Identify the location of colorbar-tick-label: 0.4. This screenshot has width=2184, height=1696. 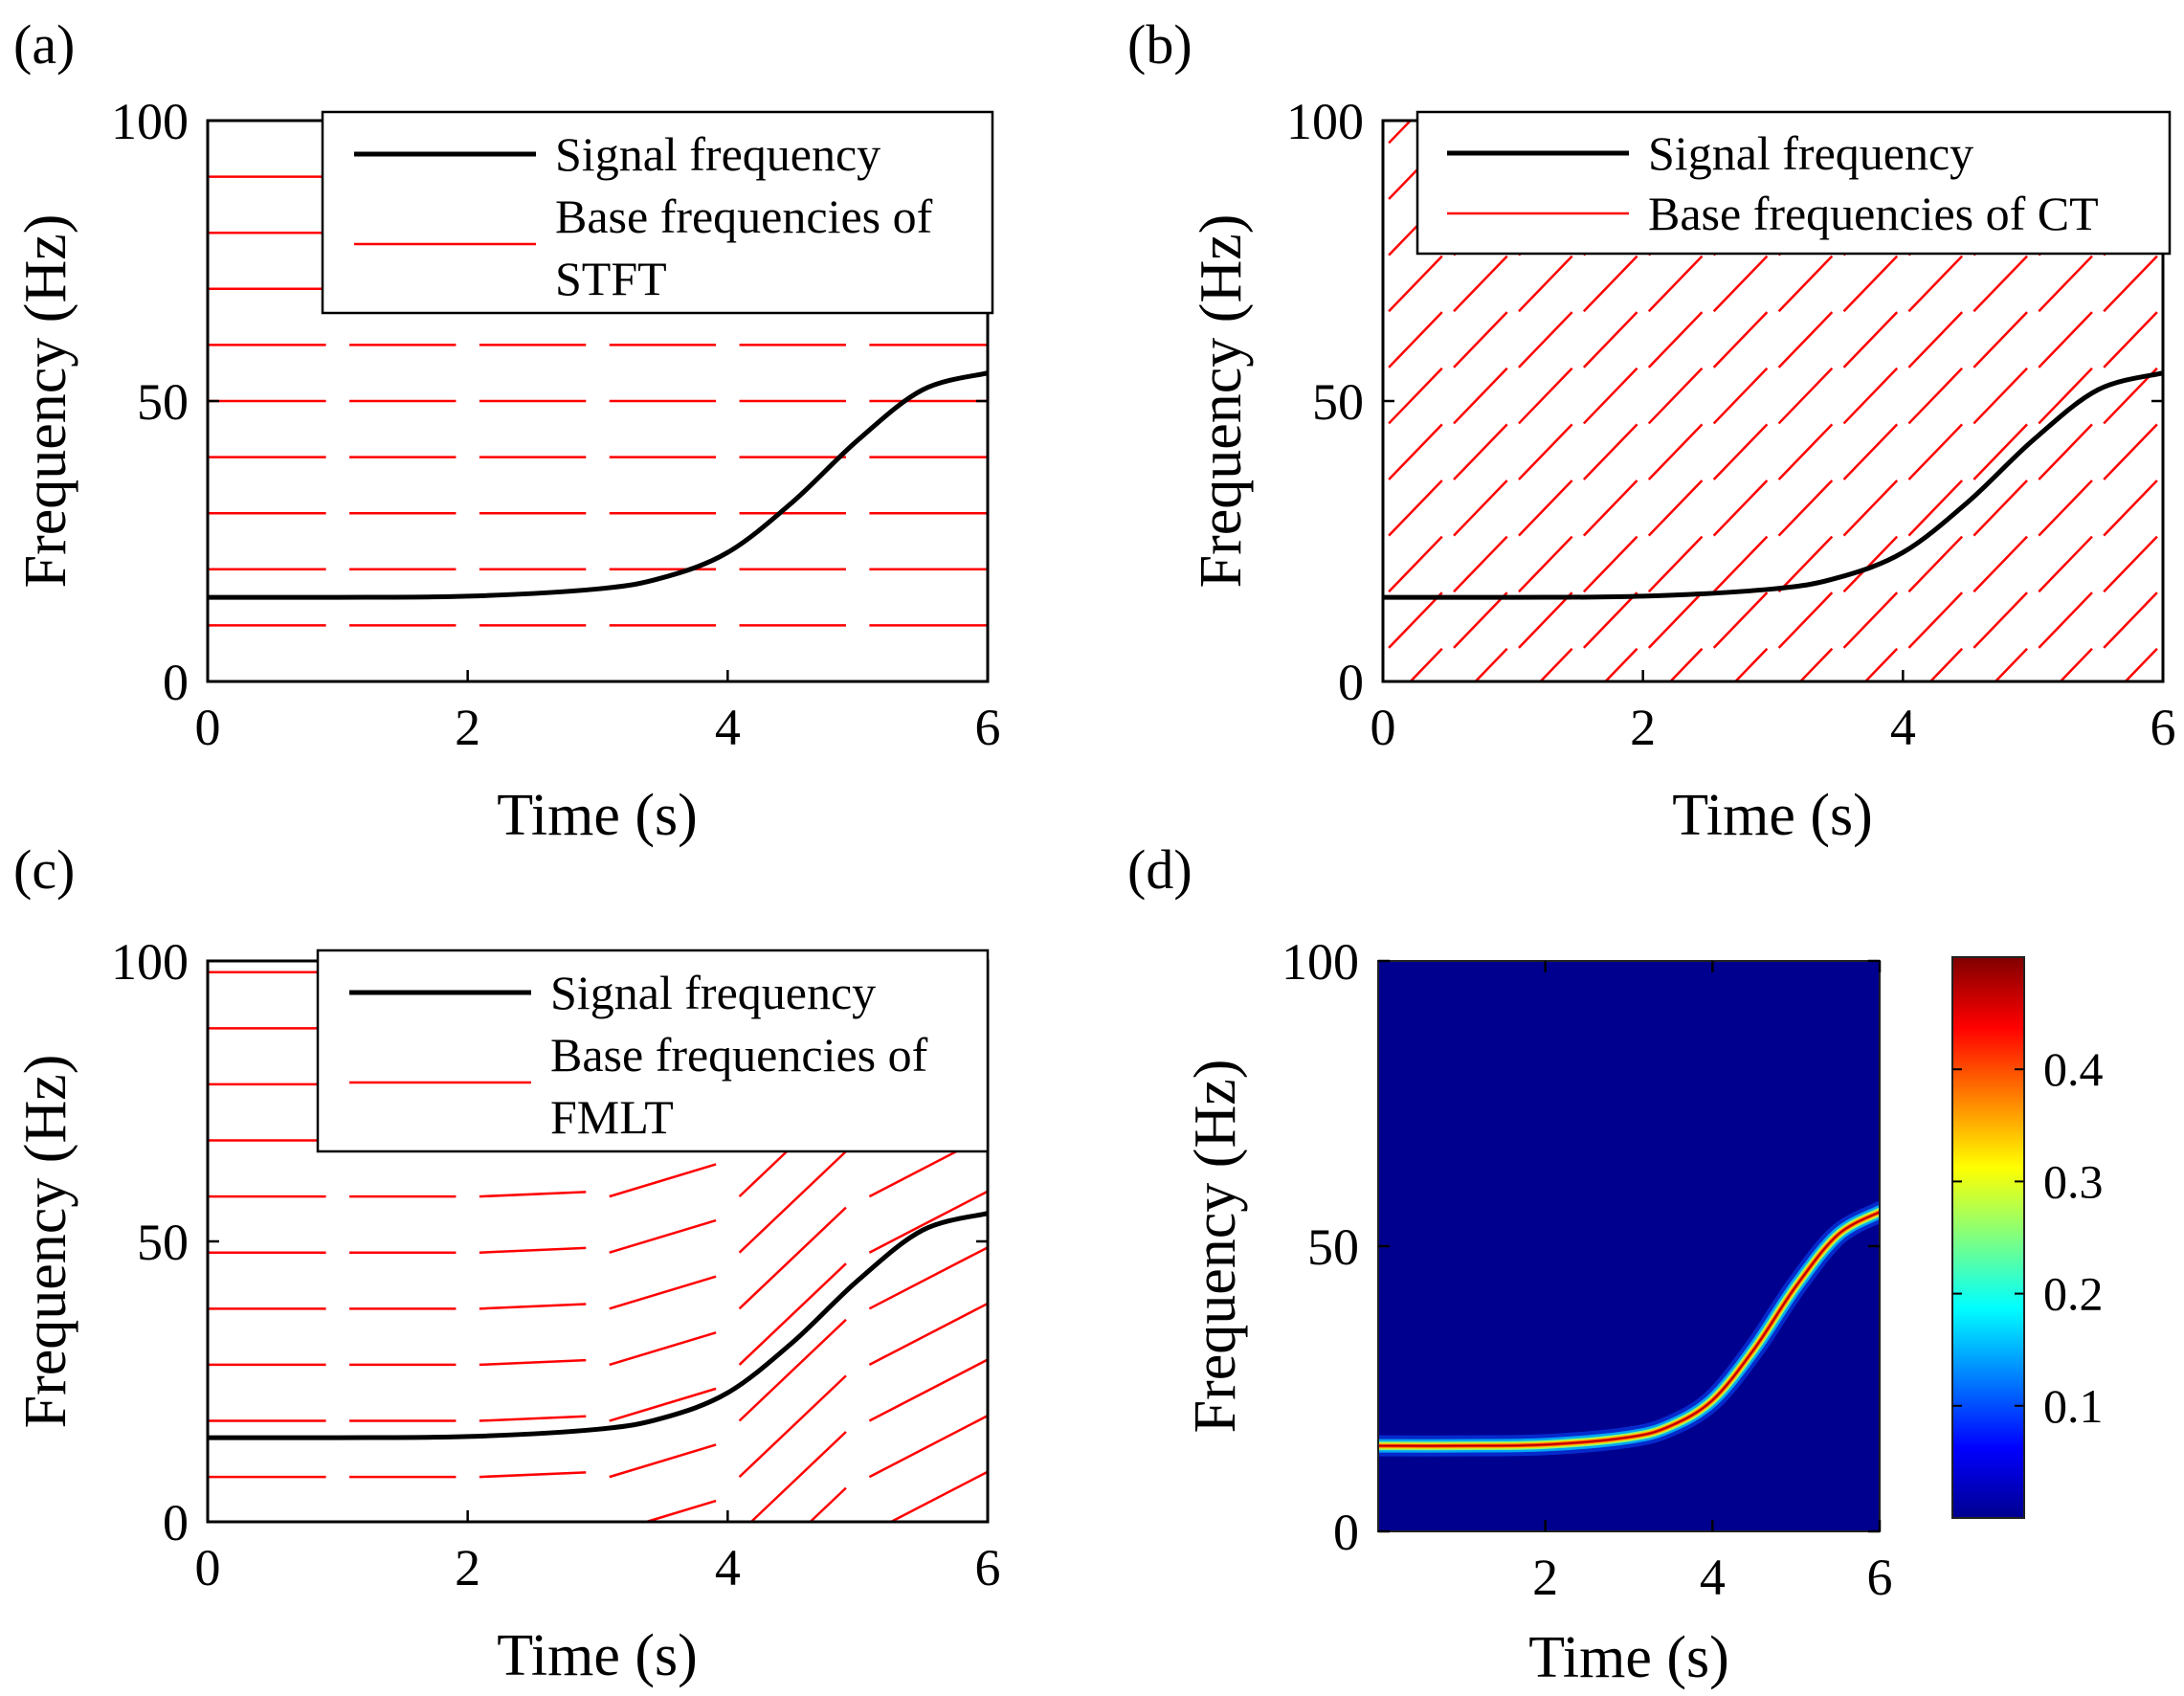
(2074, 1069).